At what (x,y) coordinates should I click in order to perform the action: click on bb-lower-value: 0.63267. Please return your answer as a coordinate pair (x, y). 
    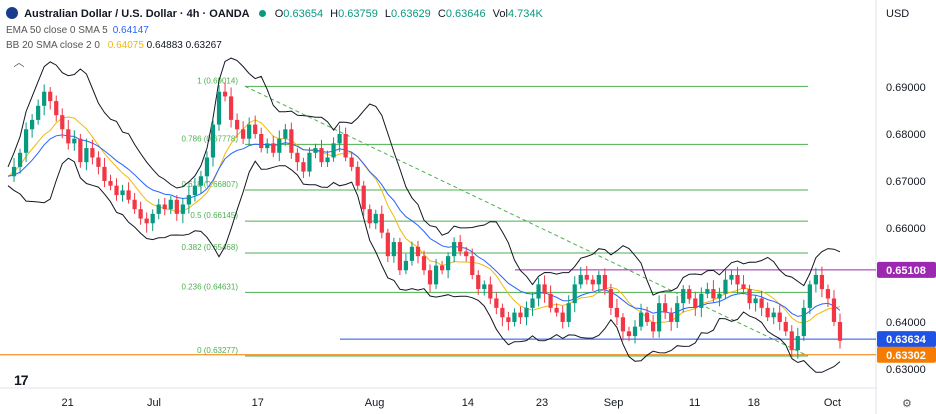
    Looking at the image, I should click on (203, 45).